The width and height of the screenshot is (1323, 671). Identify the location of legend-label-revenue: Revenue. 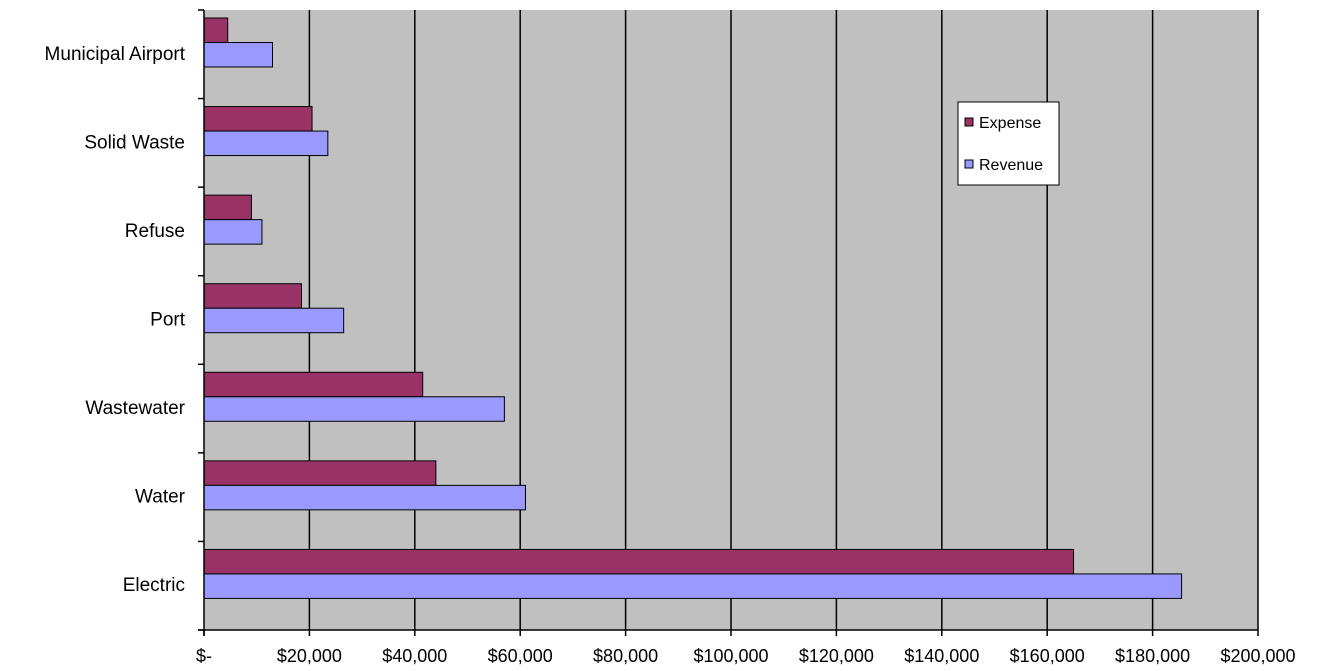
(1011, 165).